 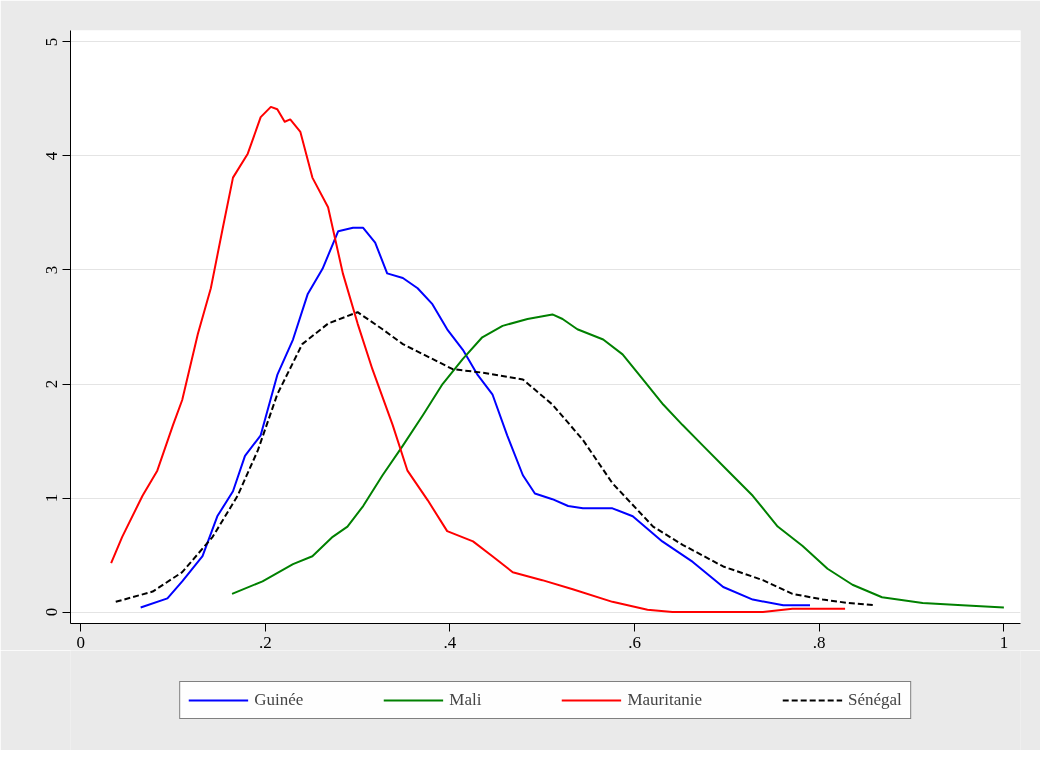 What do you see at coordinates (52, 270) in the screenshot?
I see `y-tick-label: 3` at bounding box center [52, 270].